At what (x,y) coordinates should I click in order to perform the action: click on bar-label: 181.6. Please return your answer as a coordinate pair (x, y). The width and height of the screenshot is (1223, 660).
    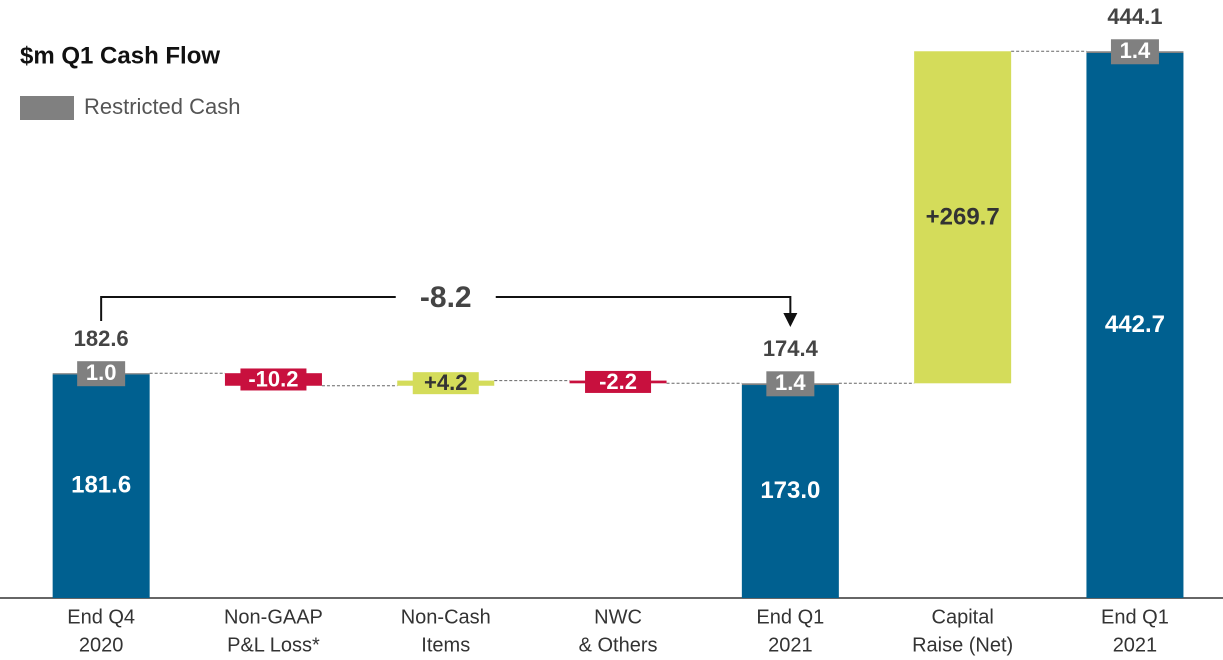
    Looking at the image, I should click on (101, 485).